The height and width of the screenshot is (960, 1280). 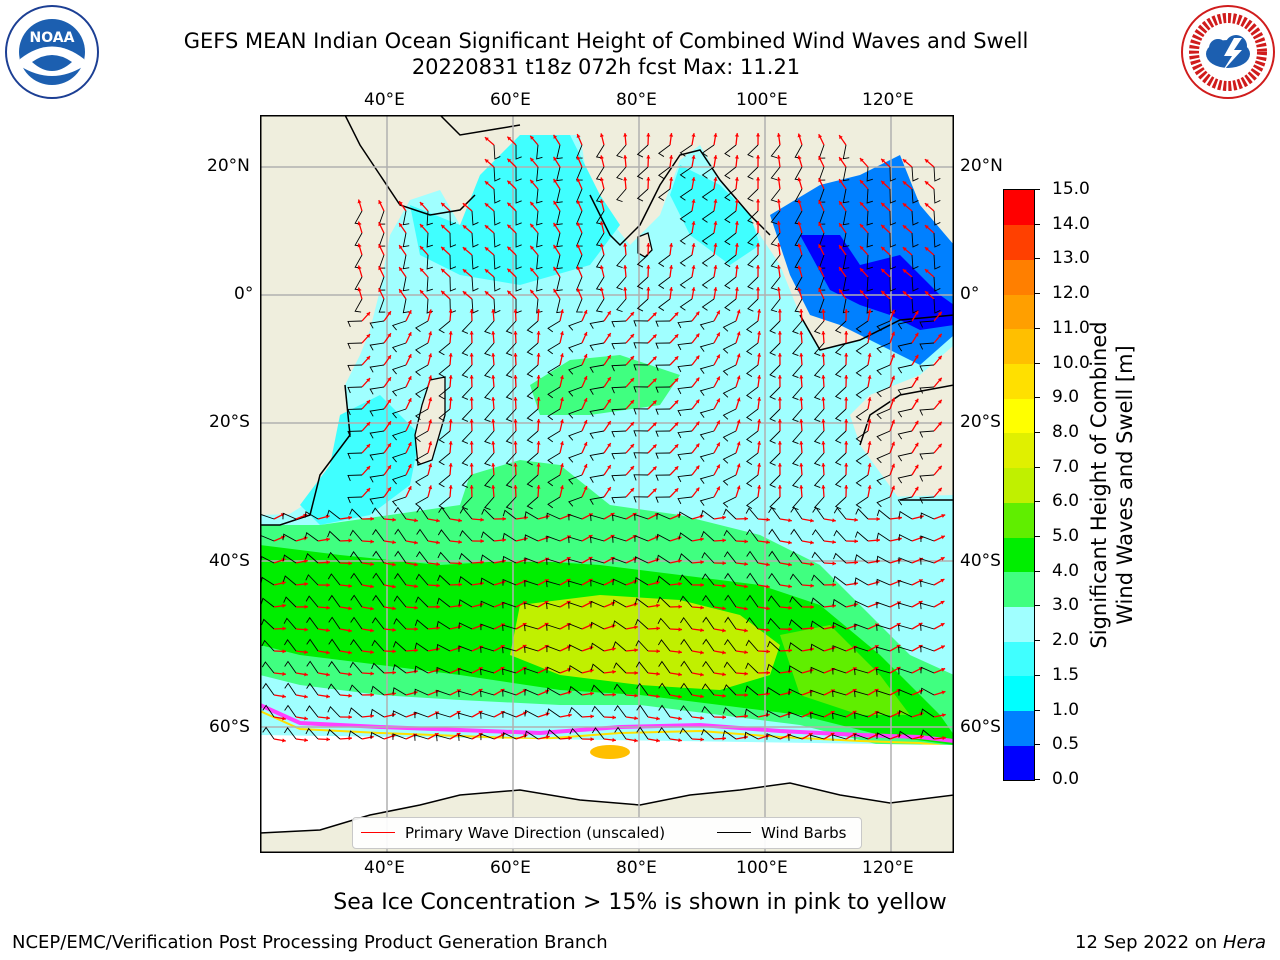 I want to click on nws-logo, so click(x=1228, y=52).